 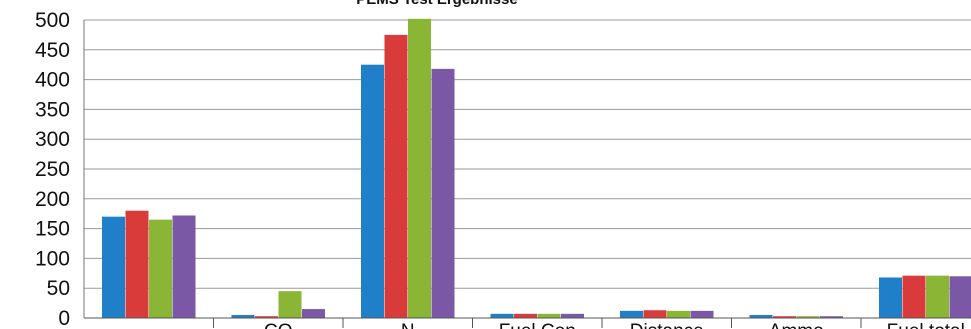 What do you see at coordinates (52, 229) in the screenshot?
I see `y-tick-label: 150` at bounding box center [52, 229].